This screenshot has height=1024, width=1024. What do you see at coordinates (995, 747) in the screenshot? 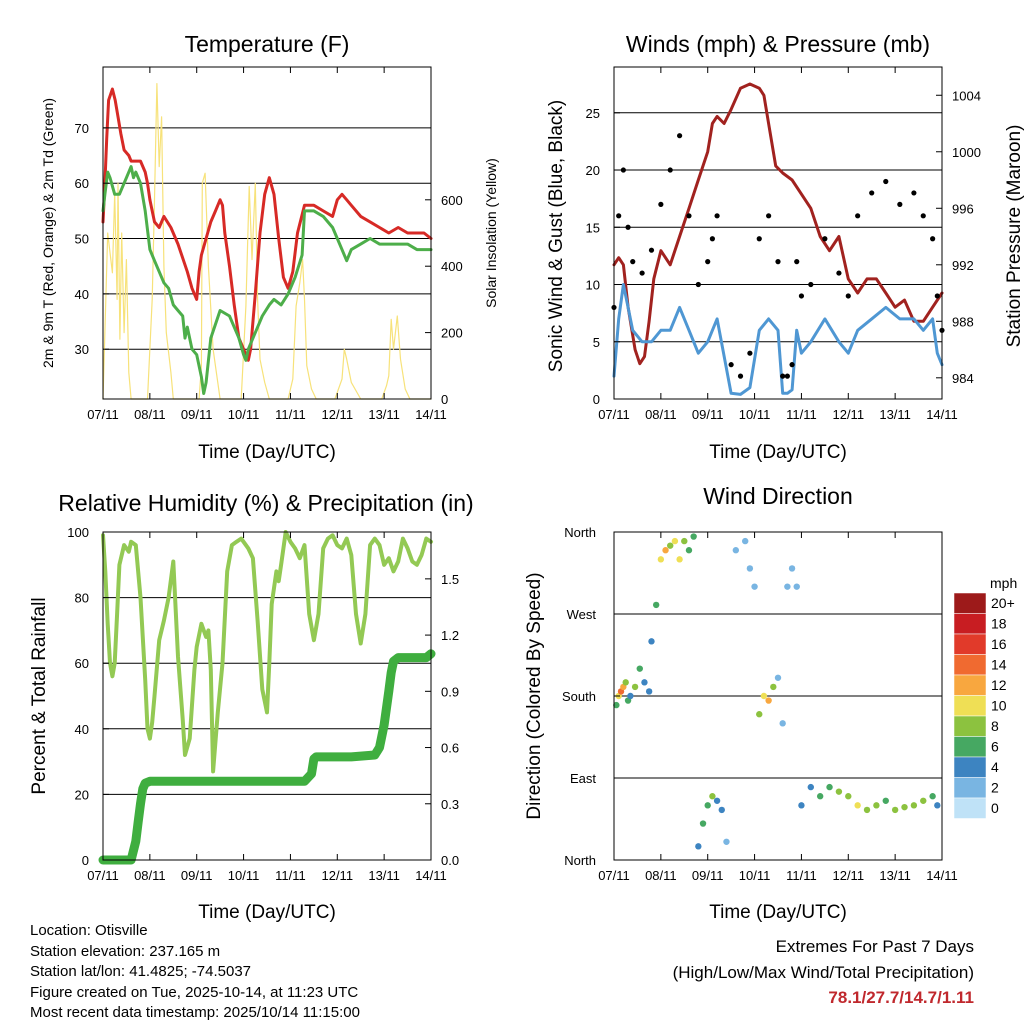
I see `colorbar-level-label: 6` at bounding box center [995, 747].